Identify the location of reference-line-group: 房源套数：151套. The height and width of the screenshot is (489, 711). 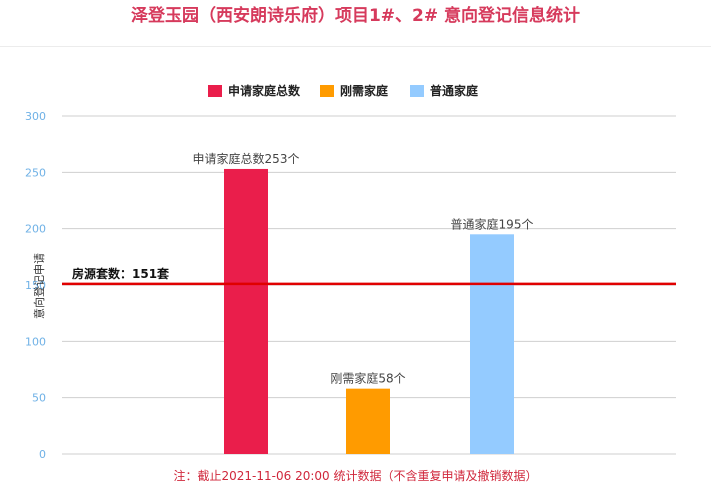
(369, 276).